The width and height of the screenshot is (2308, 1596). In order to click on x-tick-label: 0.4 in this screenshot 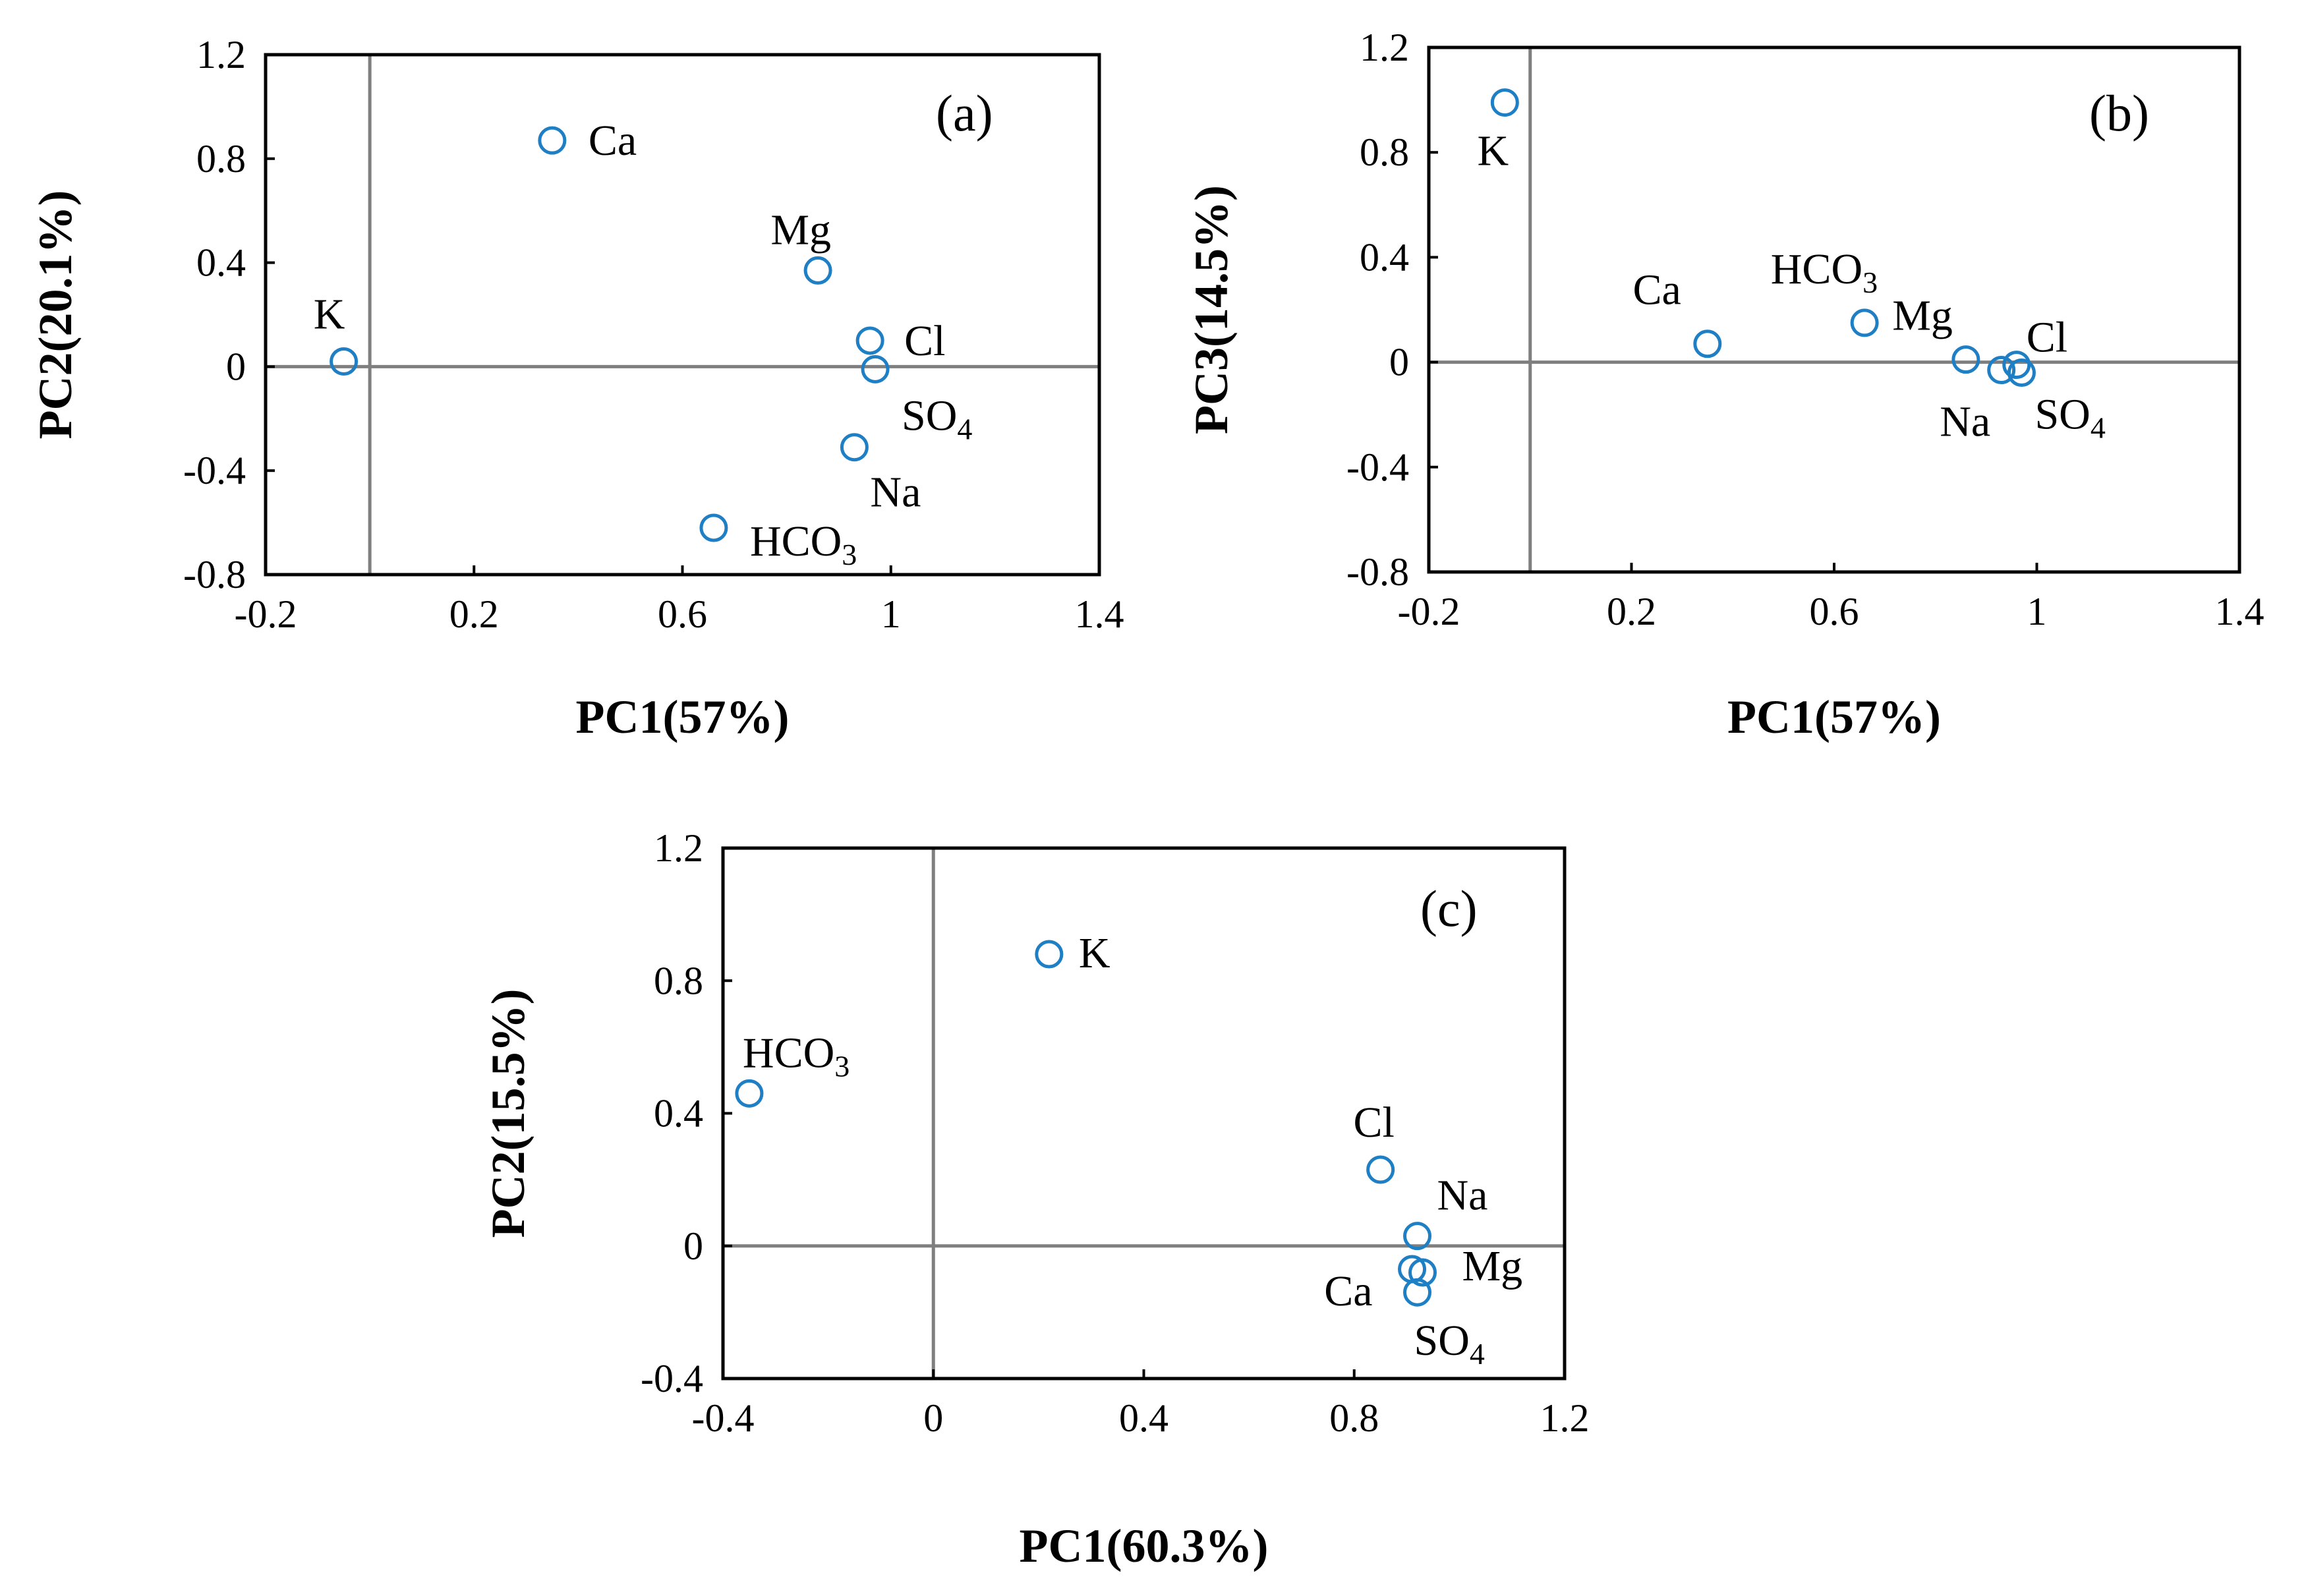, I will do `click(1143, 1418)`.